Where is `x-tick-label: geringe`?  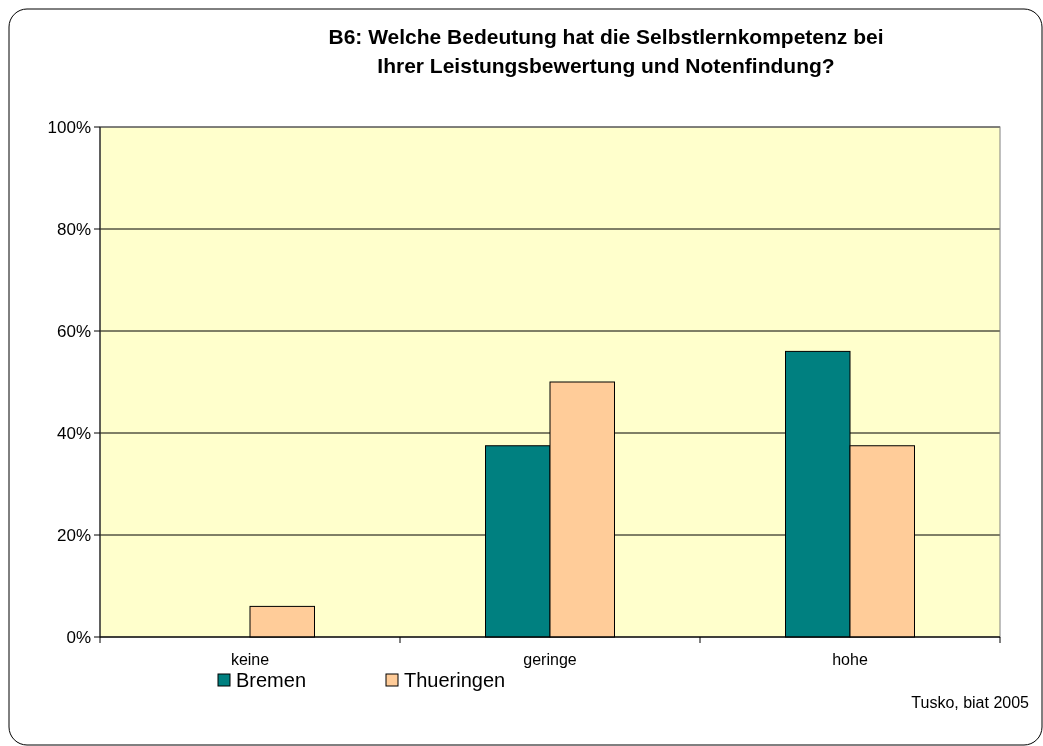
x-tick-label: geringe is located at coordinates (550, 659).